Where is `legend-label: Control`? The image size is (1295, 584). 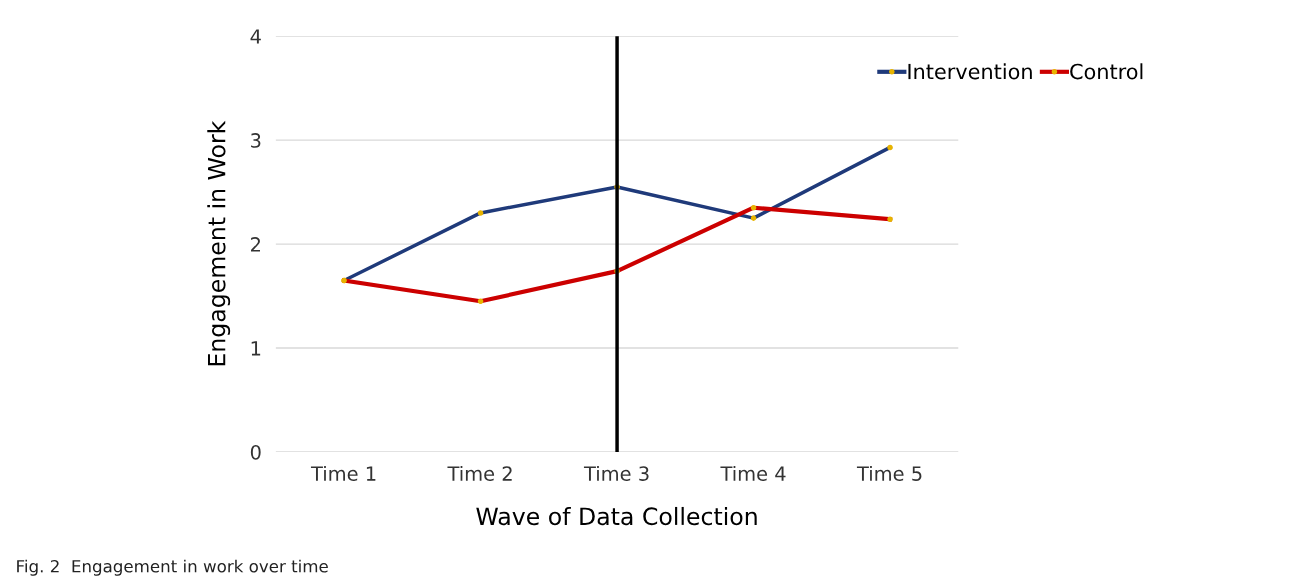 legend-label: Control is located at coordinates (1106, 71).